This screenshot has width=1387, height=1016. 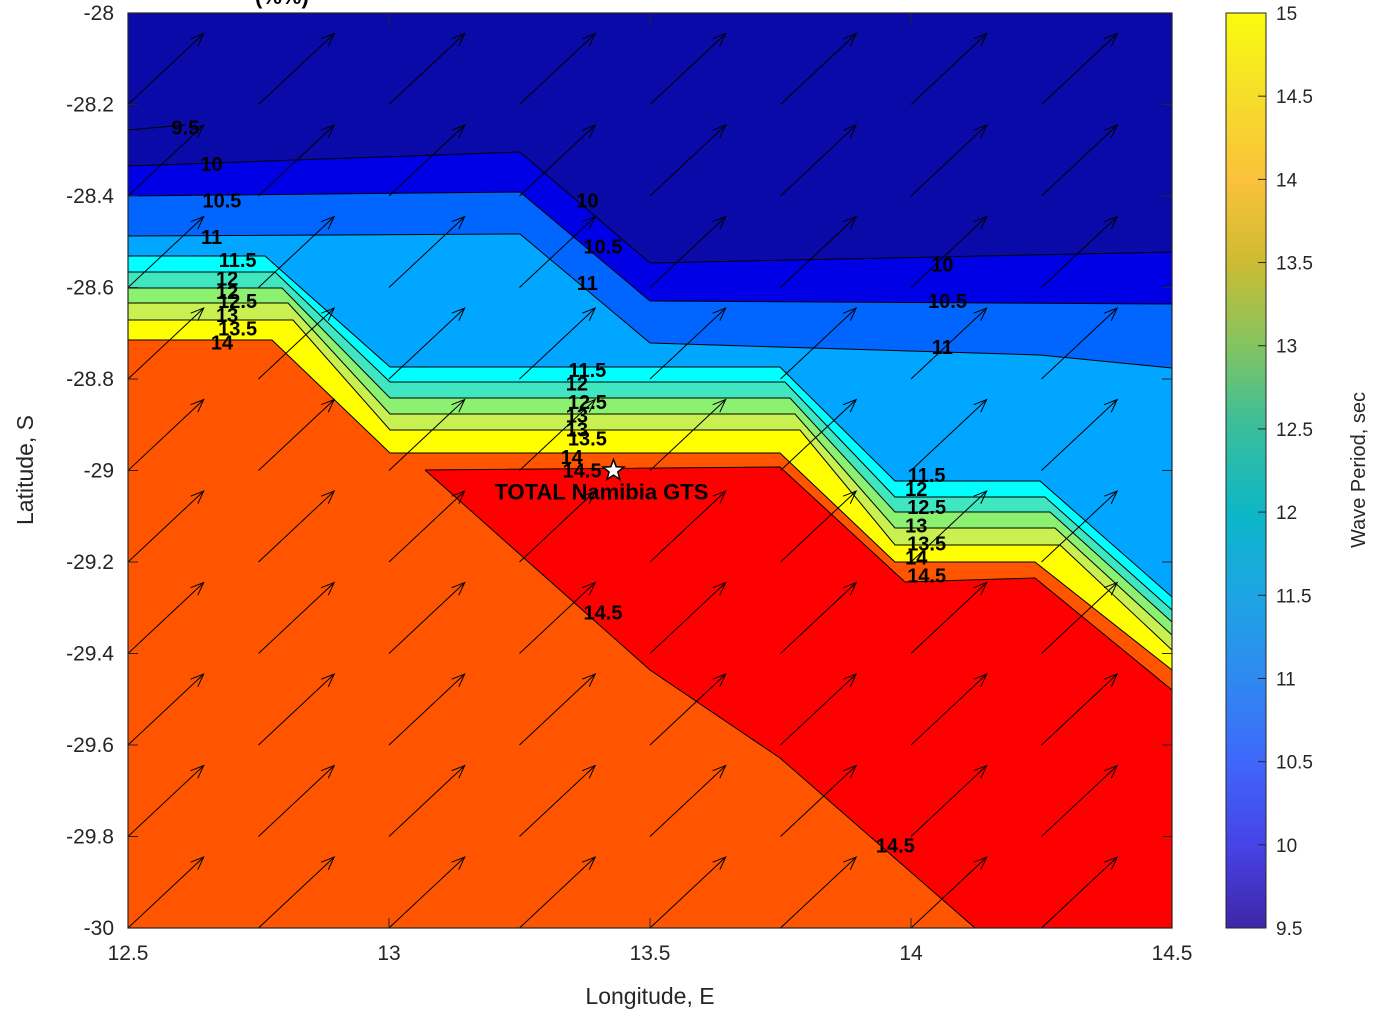 I want to click on x-tick-label: 13, so click(x=388, y=953).